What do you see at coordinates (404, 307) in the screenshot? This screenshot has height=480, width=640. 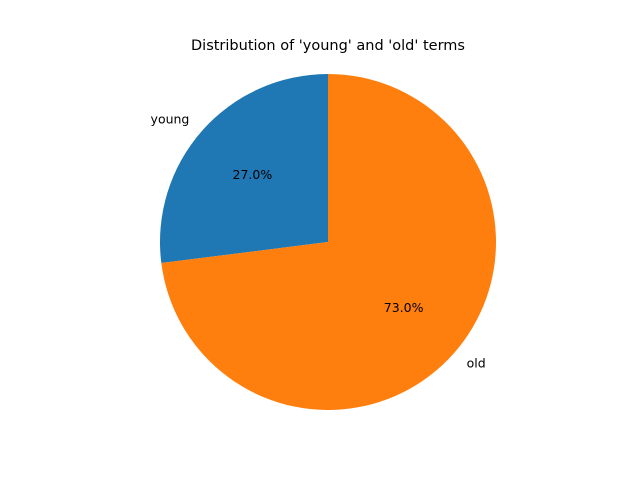 I see `percent-label-old: 73.0%` at bounding box center [404, 307].